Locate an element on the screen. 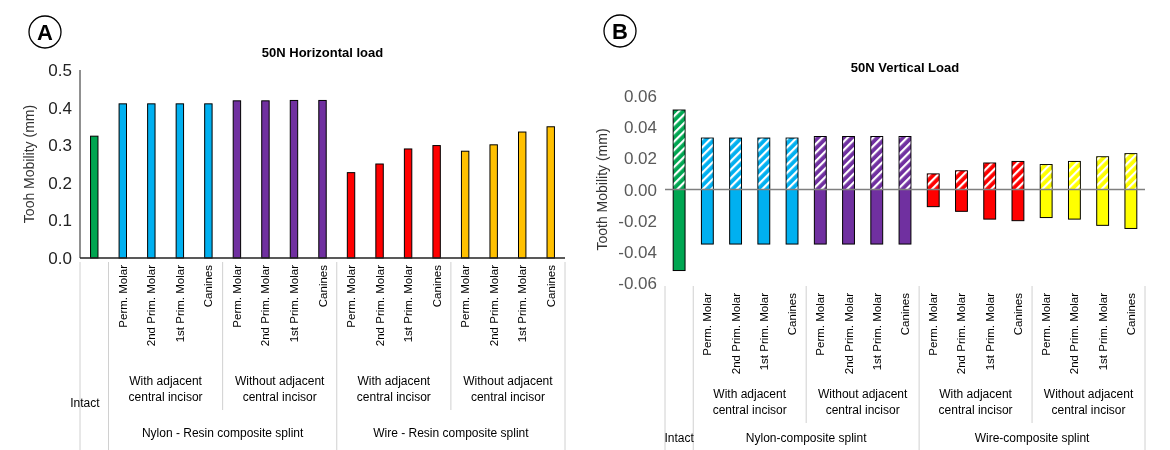 The image size is (1170, 450). y-tick-label: 0.4 is located at coordinates (60, 108).